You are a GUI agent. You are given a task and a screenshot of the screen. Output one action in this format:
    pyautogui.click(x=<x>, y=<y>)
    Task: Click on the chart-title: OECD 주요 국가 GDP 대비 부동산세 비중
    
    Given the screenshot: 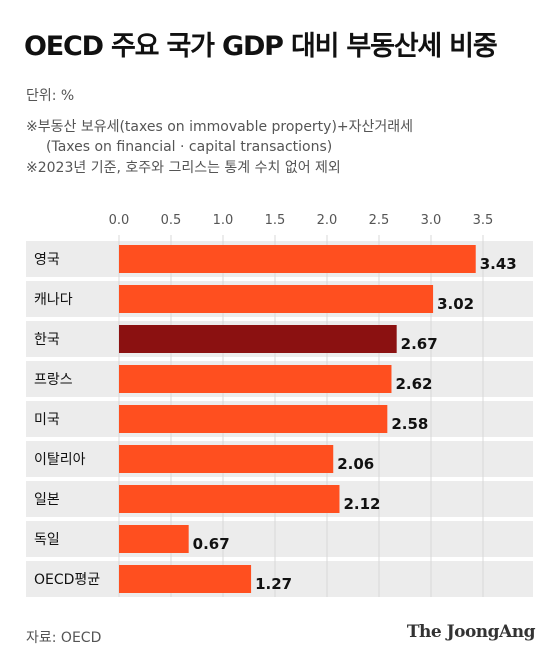 What is the action you would take?
    pyautogui.click(x=261, y=46)
    